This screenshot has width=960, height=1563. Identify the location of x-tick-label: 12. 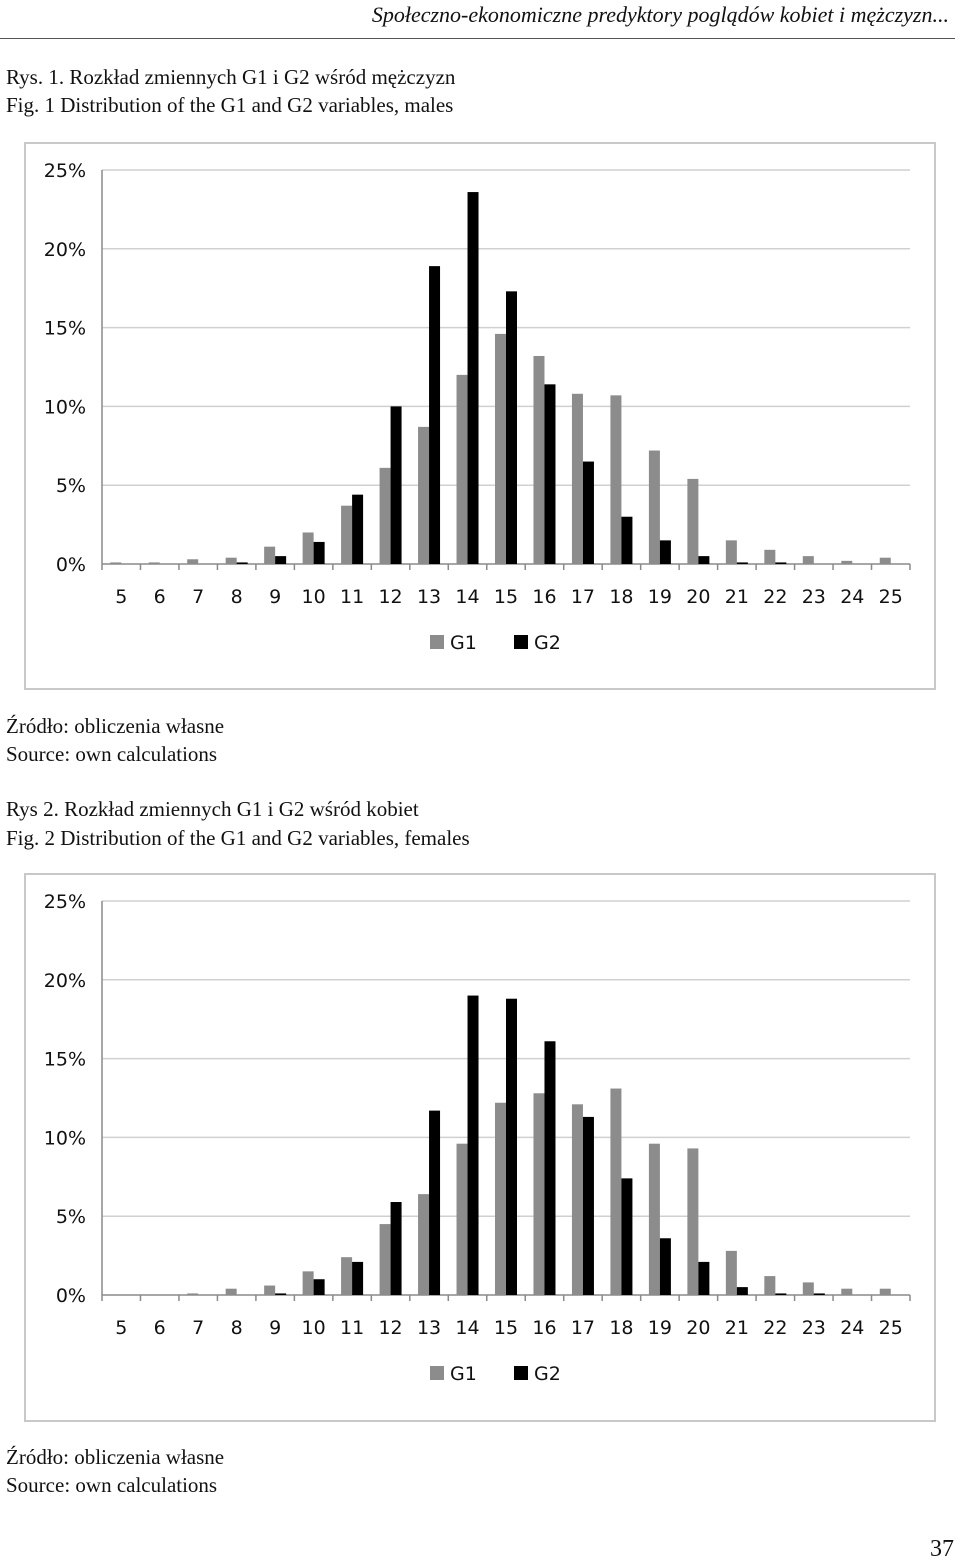
(390, 1328).